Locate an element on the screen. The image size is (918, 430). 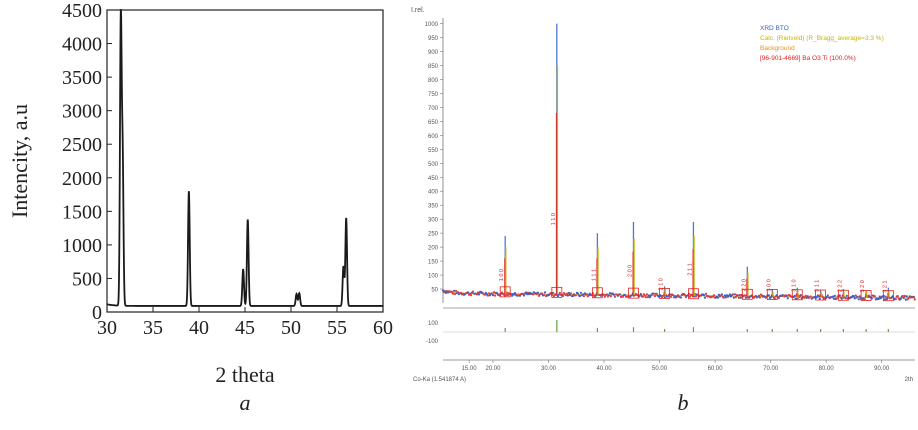
x-tick-label: 60.00 is located at coordinates (716, 369).